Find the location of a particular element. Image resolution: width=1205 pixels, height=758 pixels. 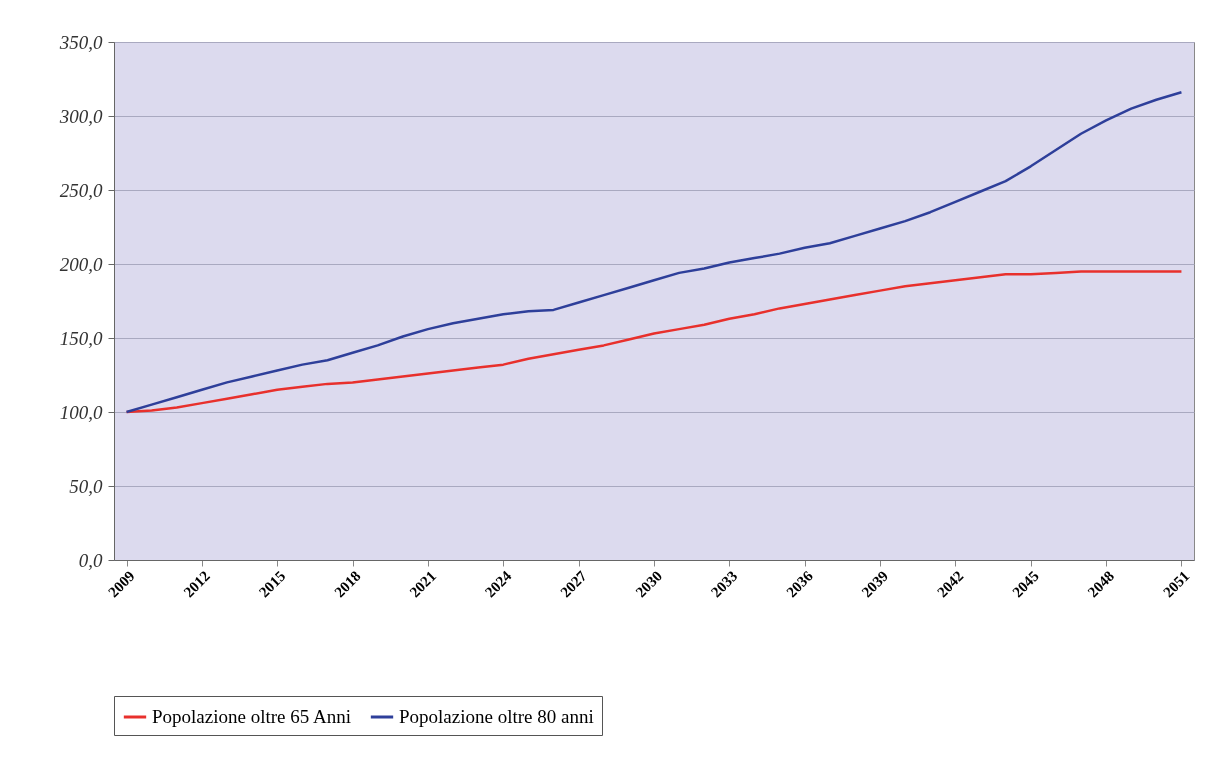

y-tick-label: 200,0 is located at coordinates (81, 264).